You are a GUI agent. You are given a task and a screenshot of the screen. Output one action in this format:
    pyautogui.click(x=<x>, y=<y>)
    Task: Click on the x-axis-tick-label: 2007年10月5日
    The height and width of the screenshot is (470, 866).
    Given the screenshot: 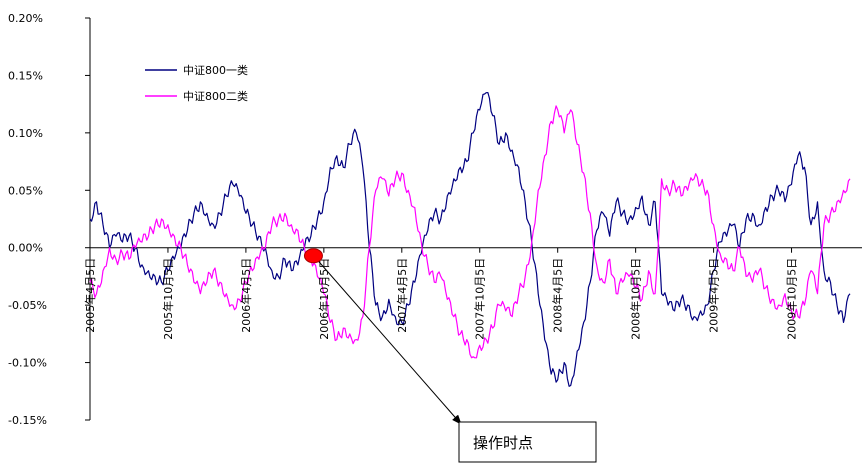 What is the action you would take?
    pyautogui.click(x=480, y=299)
    